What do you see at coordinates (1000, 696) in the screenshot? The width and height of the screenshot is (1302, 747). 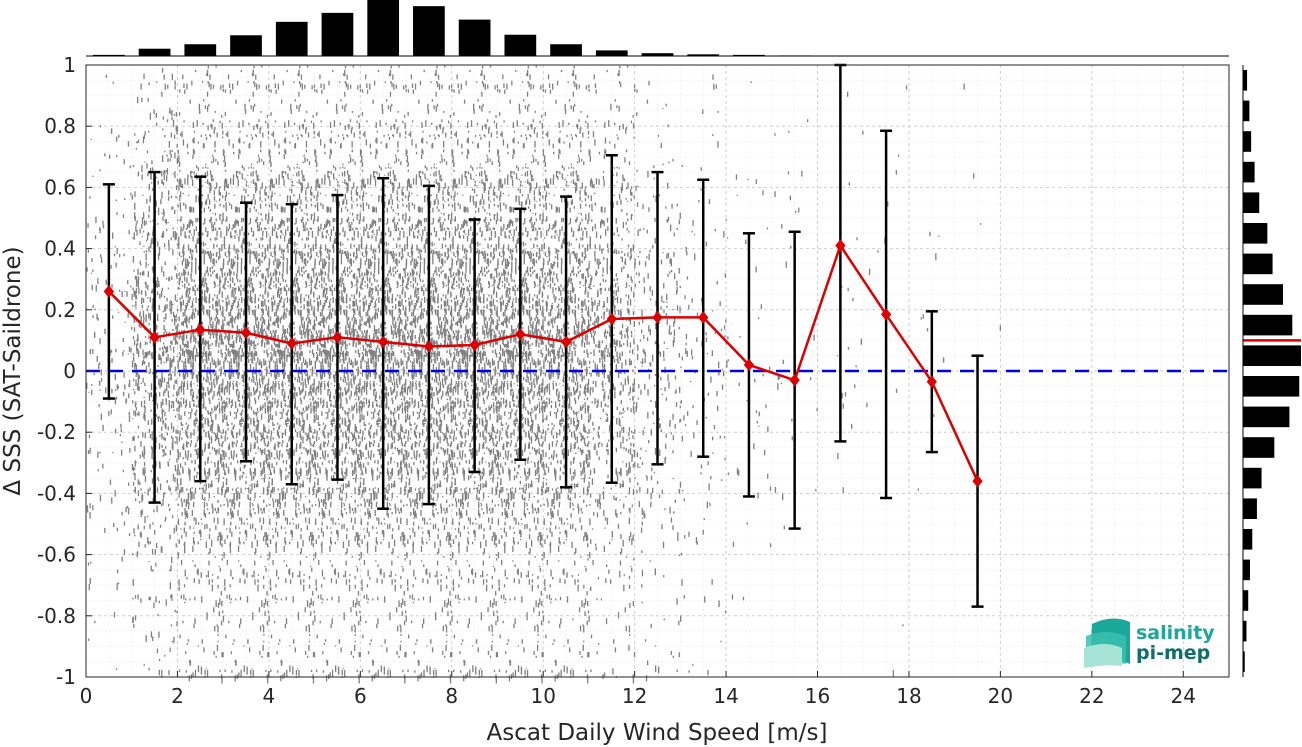 I see `x-tick-label: 20` at bounding box center [1000, 696].